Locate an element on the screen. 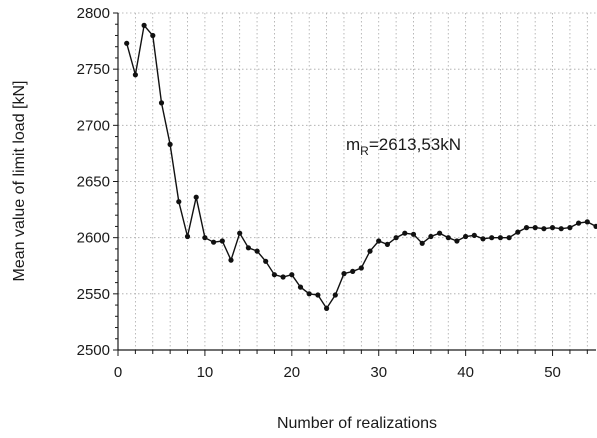  mean-annotation: mR=2613,53kN is located at coordinates (403, 146).